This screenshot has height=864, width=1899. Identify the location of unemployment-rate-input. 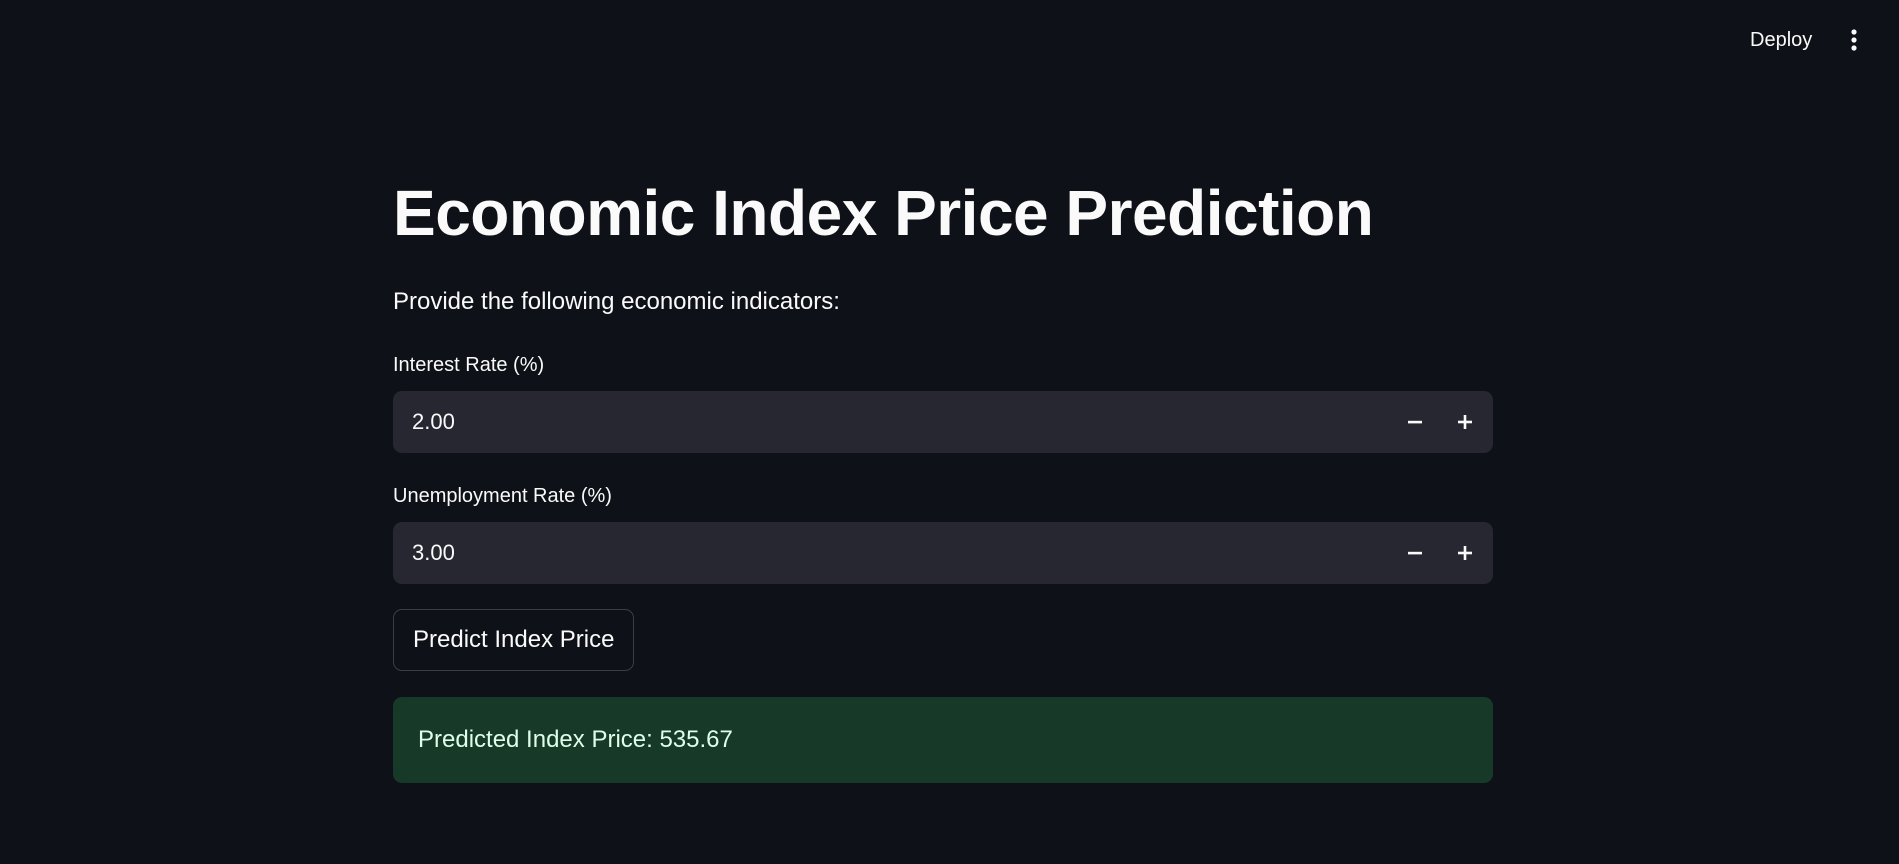
(891, 553).